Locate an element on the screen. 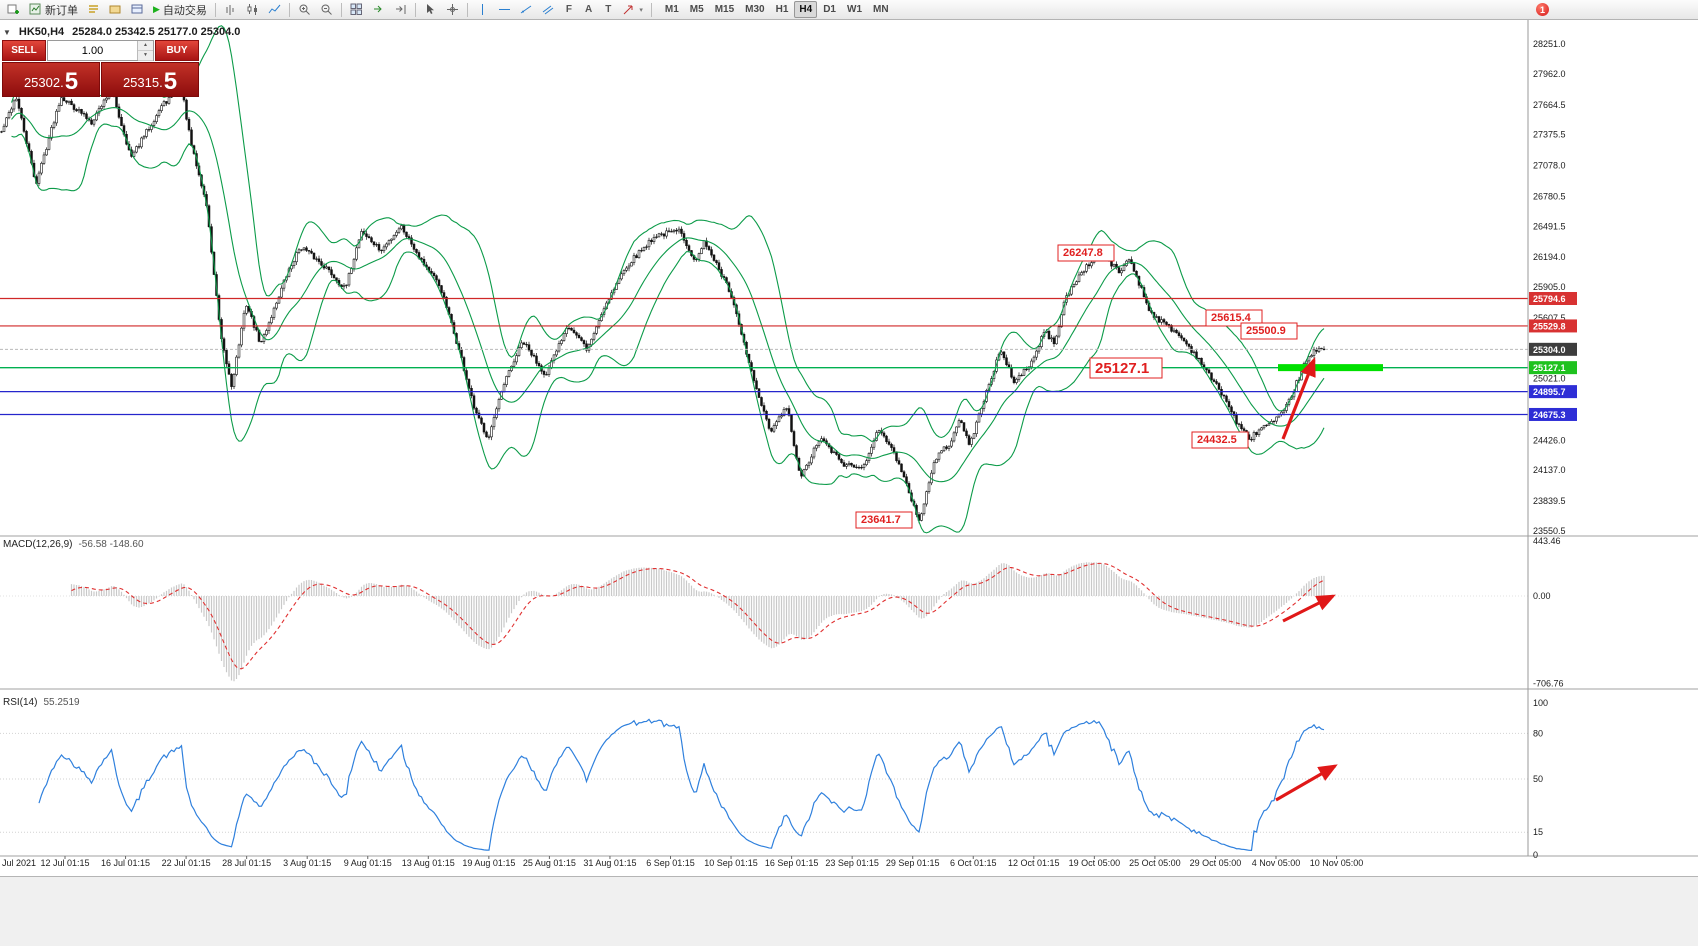  line-chart-button is located at coordinates (274, 9).